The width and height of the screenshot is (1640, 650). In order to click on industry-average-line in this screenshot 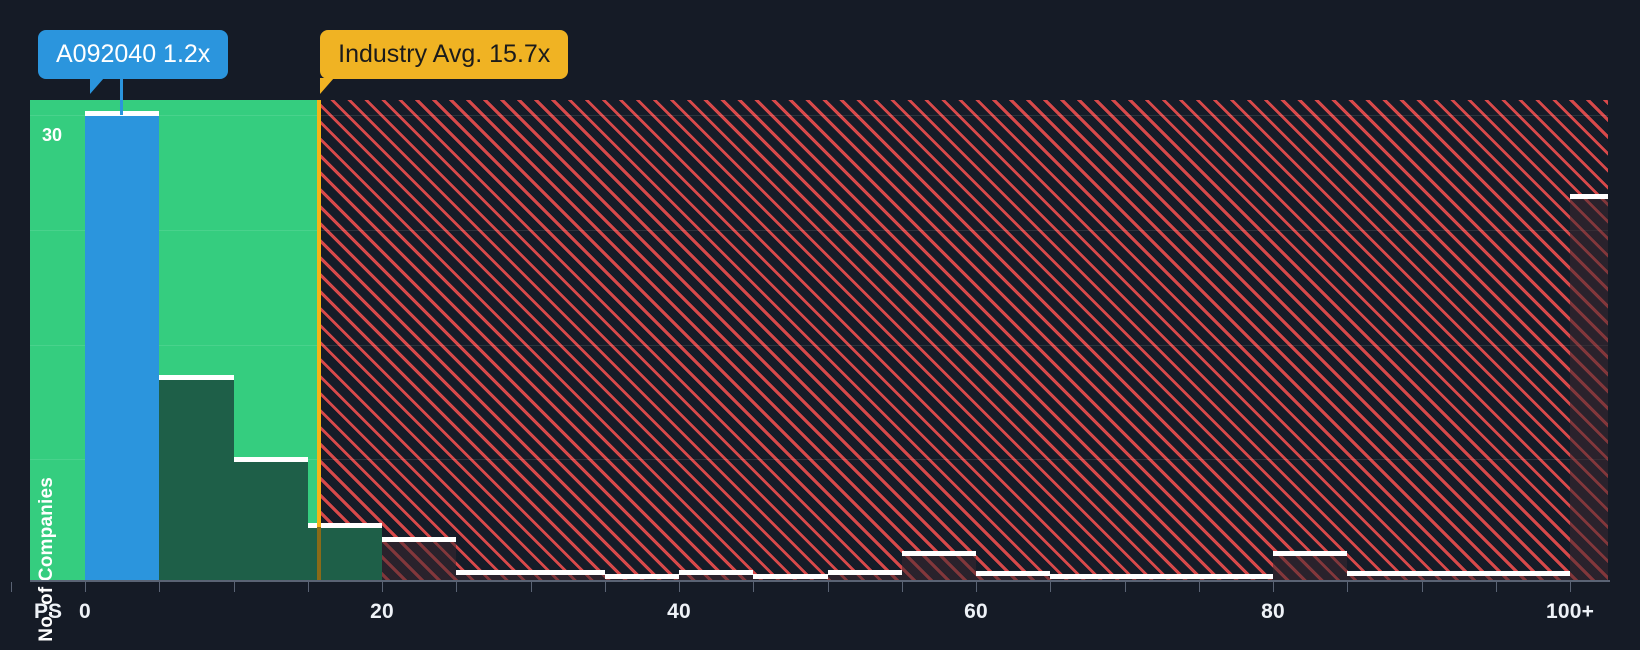, I will do `click(319, 314)`.